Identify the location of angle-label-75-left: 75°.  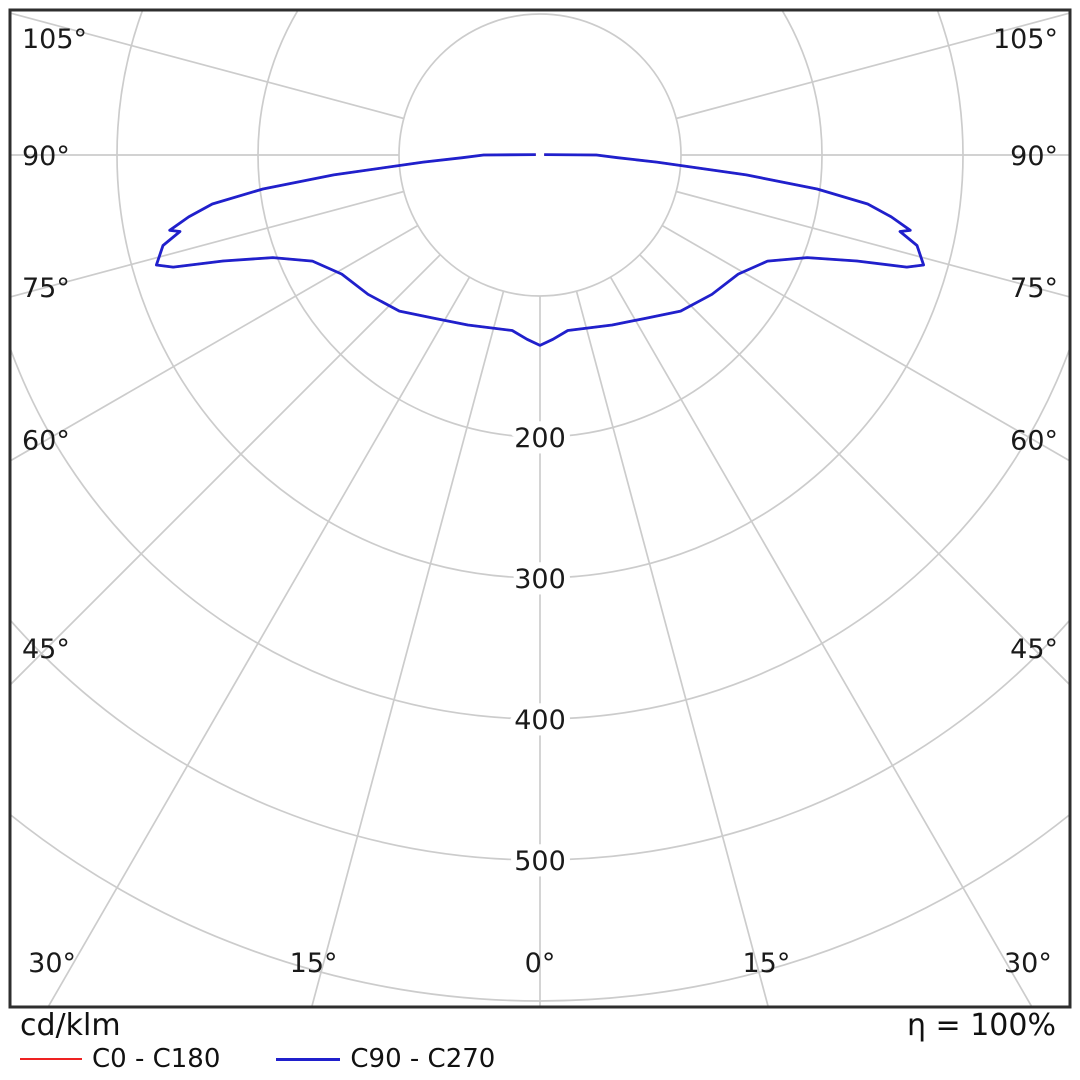
(46, 288).